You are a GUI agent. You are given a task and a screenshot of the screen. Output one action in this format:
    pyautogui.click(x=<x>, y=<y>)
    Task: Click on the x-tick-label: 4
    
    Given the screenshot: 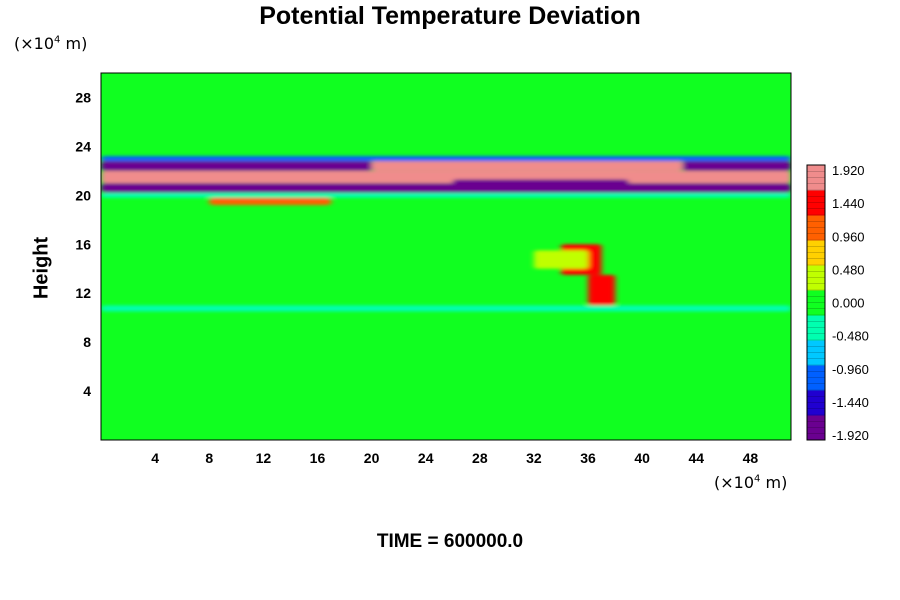 What is the action you would take?
    pyautogui.click(x=155, y=458)
    